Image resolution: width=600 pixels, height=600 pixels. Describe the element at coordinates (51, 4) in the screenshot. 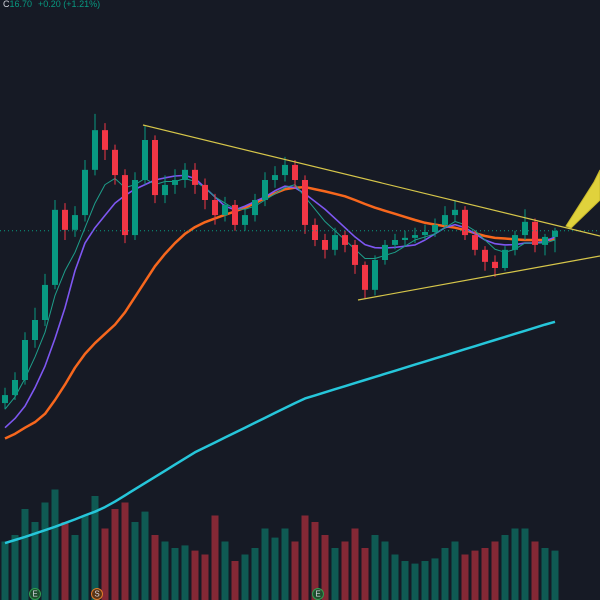

I see `close-label: C16.70 +0.20 (+1.21%)` at that location.